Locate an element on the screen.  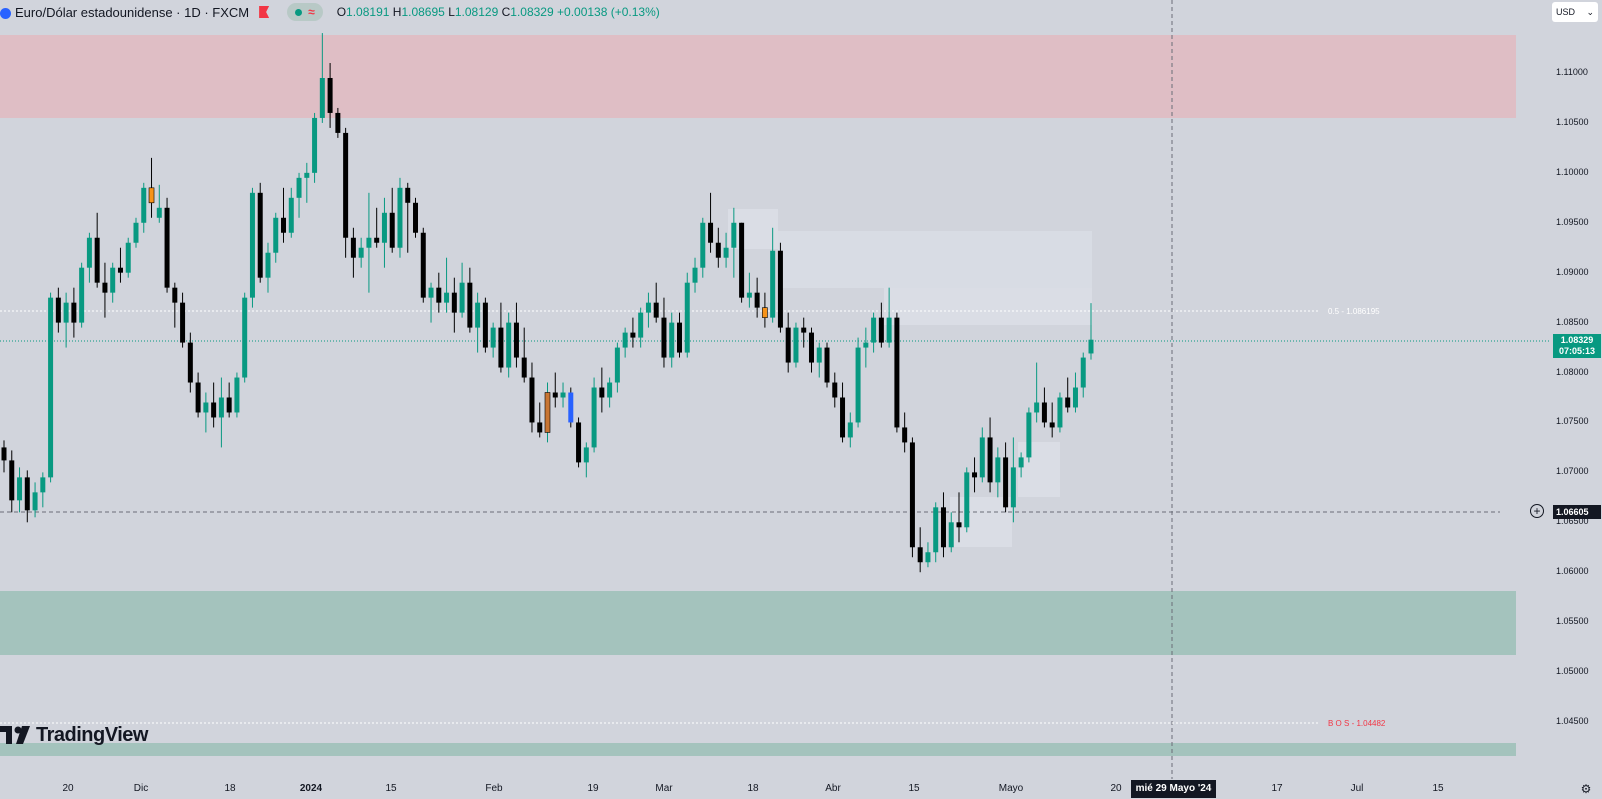
settings-gear-icon: ⚙ is located at coordinates (1586, 789).